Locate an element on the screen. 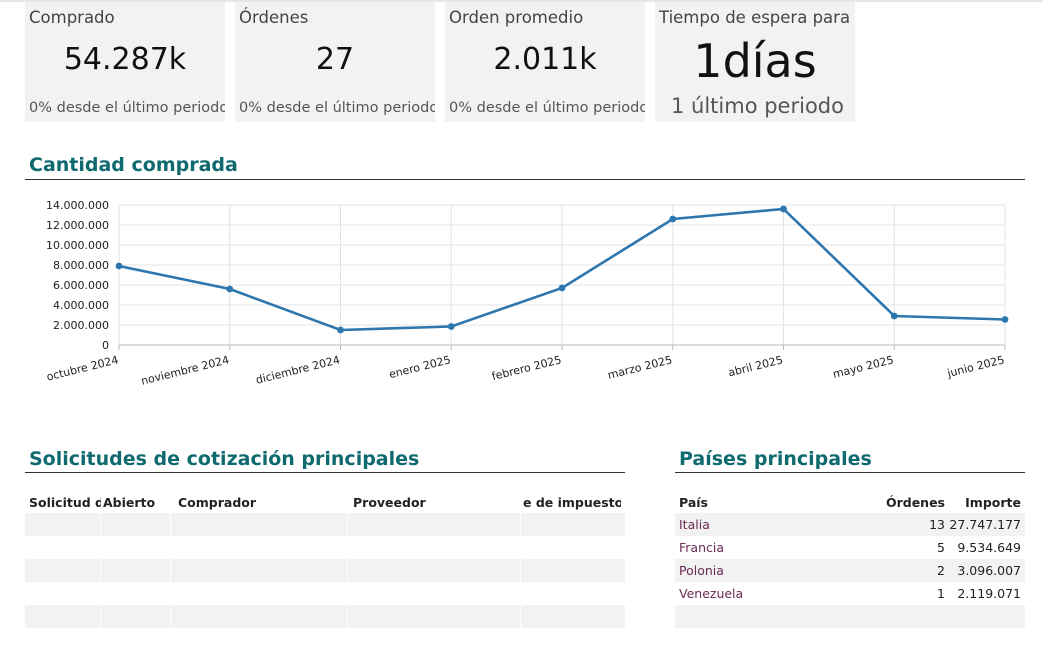 The image size is (1043, 650). country-name-link: Venezuela is located at coordinates (711, 593).